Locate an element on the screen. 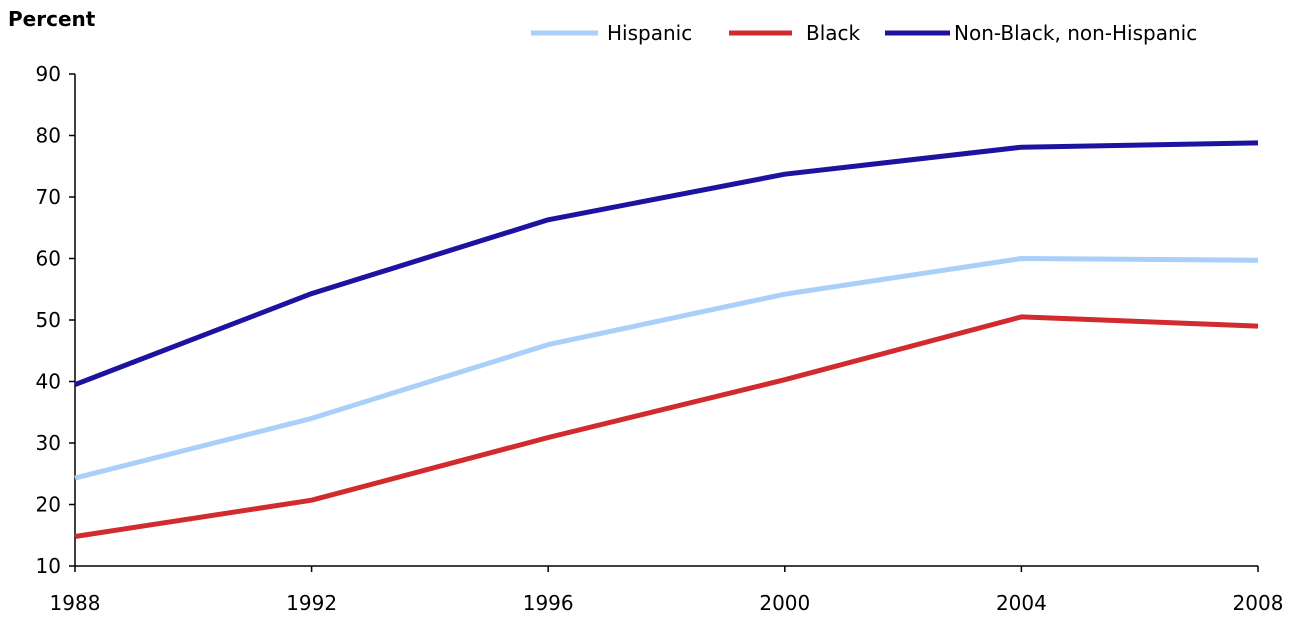 This screenshot has width=1296, height=620. y-tick-label: 10 is located at coordinates (48, 566).